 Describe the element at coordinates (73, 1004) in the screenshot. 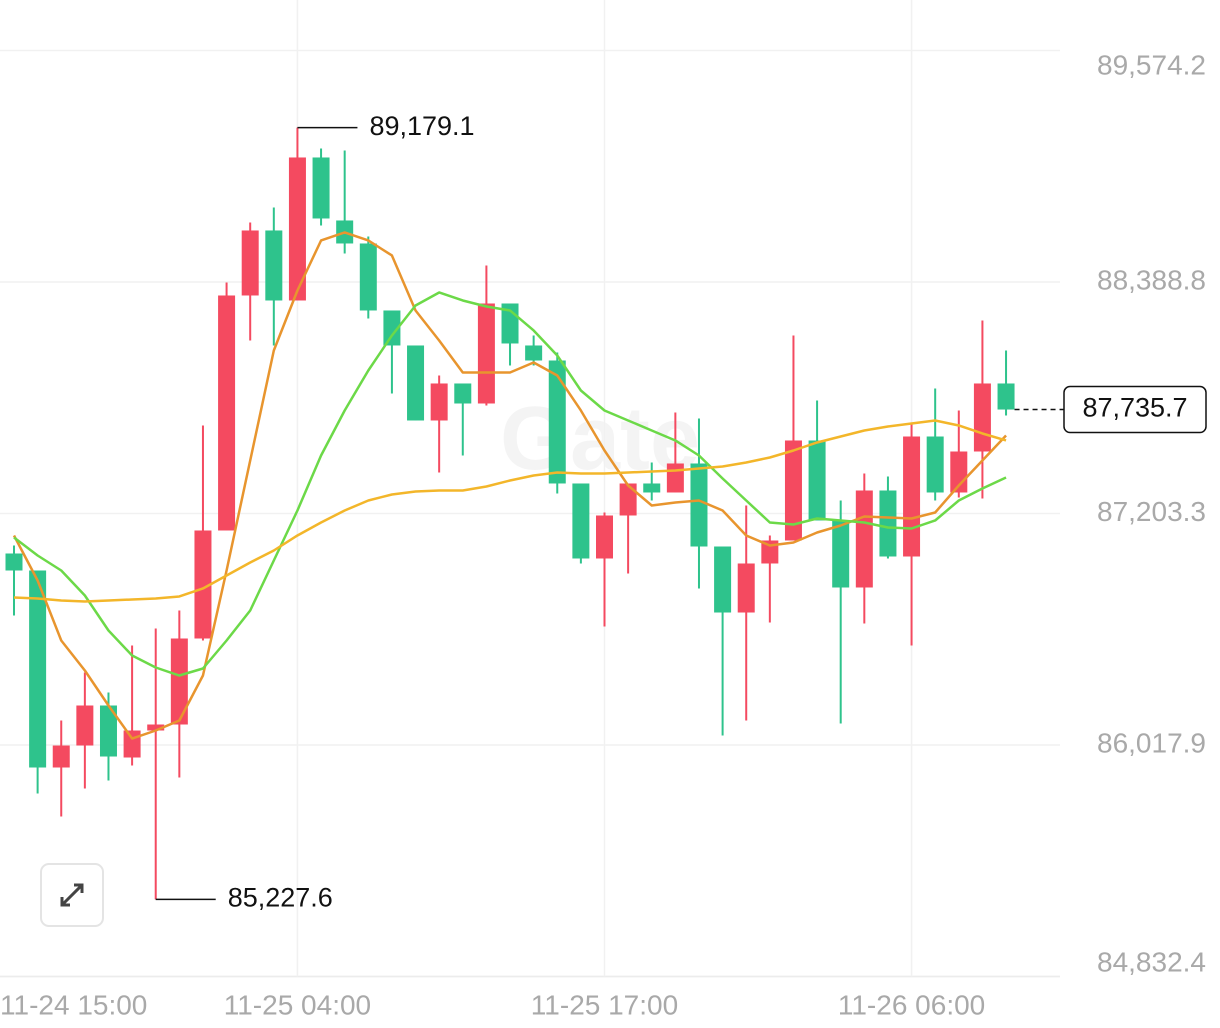

I see `x-tick-label: 11-24 15:00` at that location.